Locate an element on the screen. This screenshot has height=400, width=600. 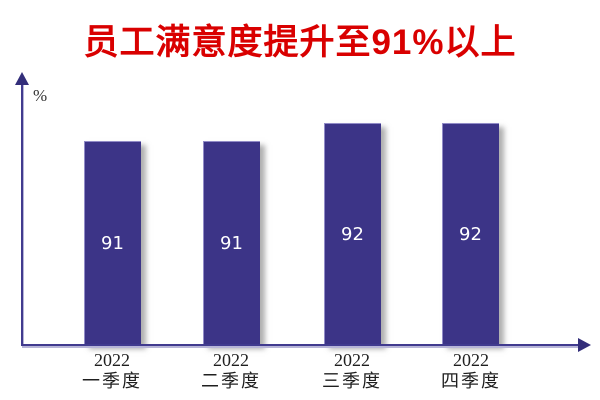
tick-quarter: 三季度 is located at coordinates (352, 381).